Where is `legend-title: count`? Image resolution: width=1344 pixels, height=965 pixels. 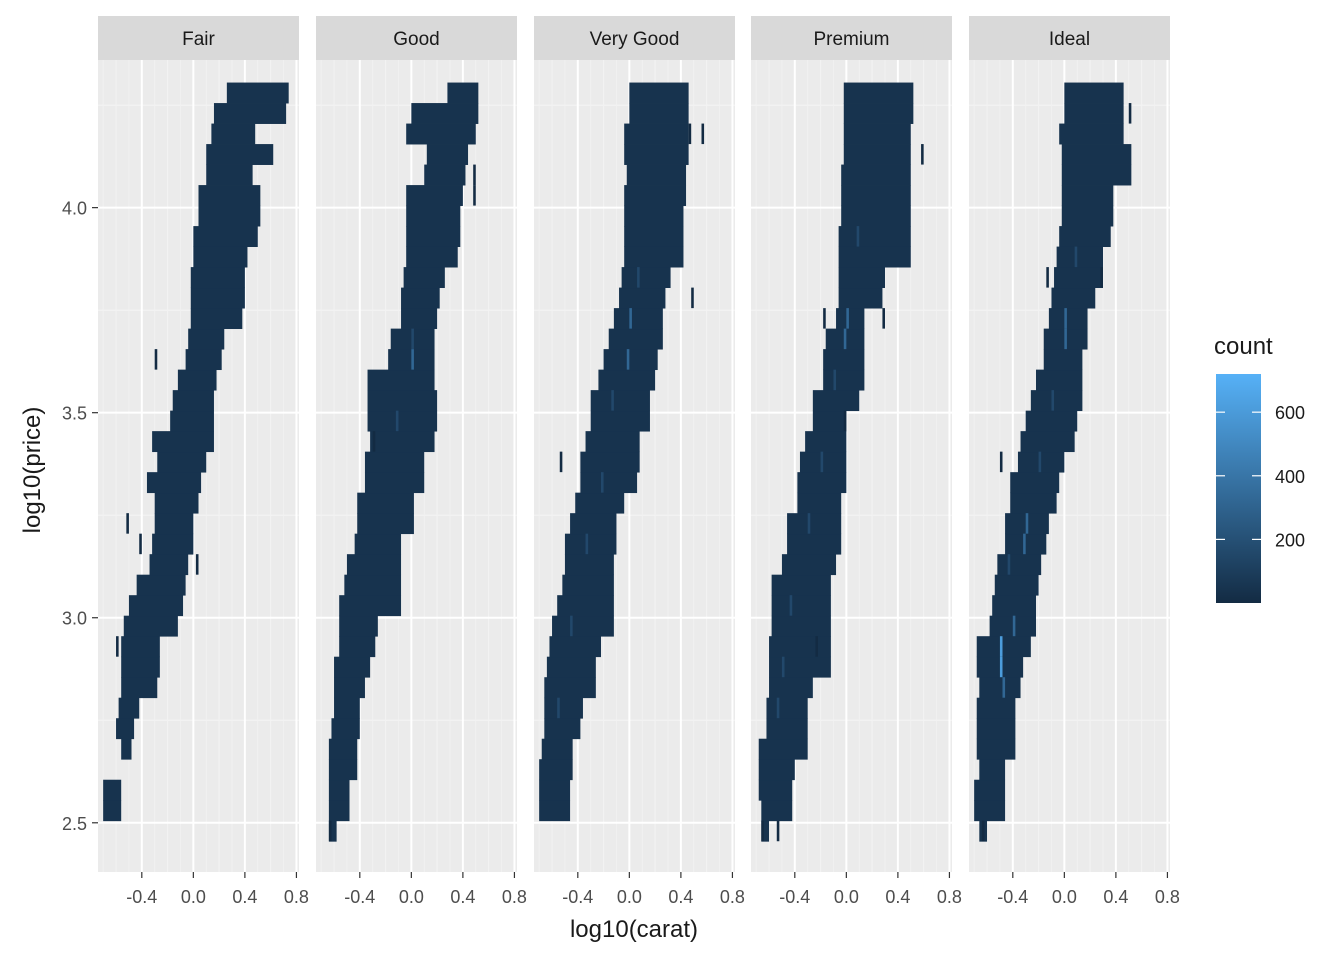 legend-title: count is located at coordinates (1243, 346).